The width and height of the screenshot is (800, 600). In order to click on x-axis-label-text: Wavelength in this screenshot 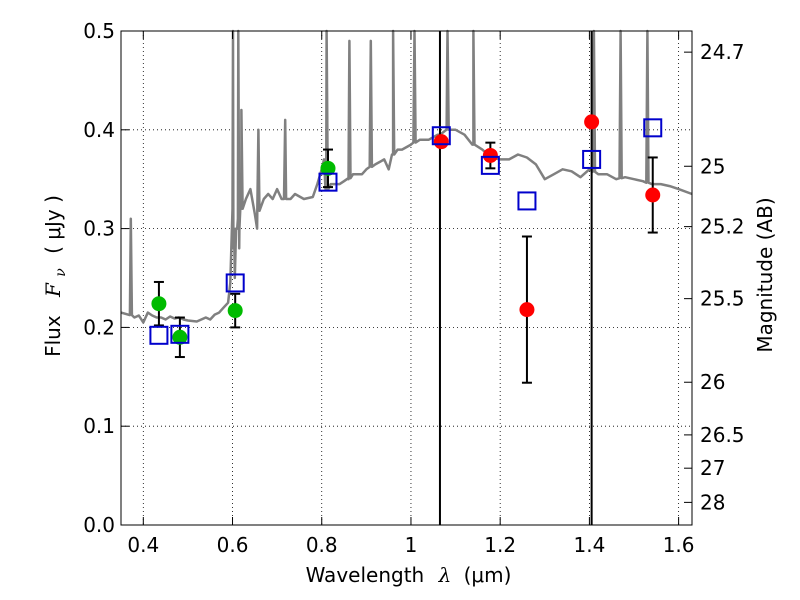, I will do `click(365, 575)`.